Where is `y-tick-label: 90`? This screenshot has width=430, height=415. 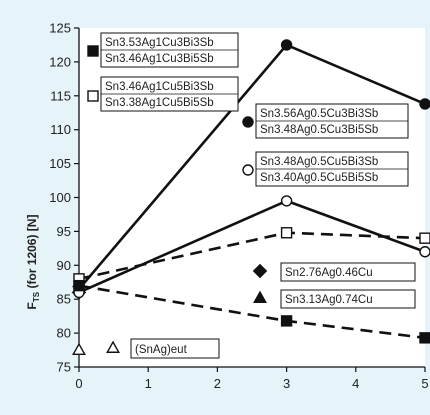
y-tick-label: 90 is located at coordinates (64, 265).